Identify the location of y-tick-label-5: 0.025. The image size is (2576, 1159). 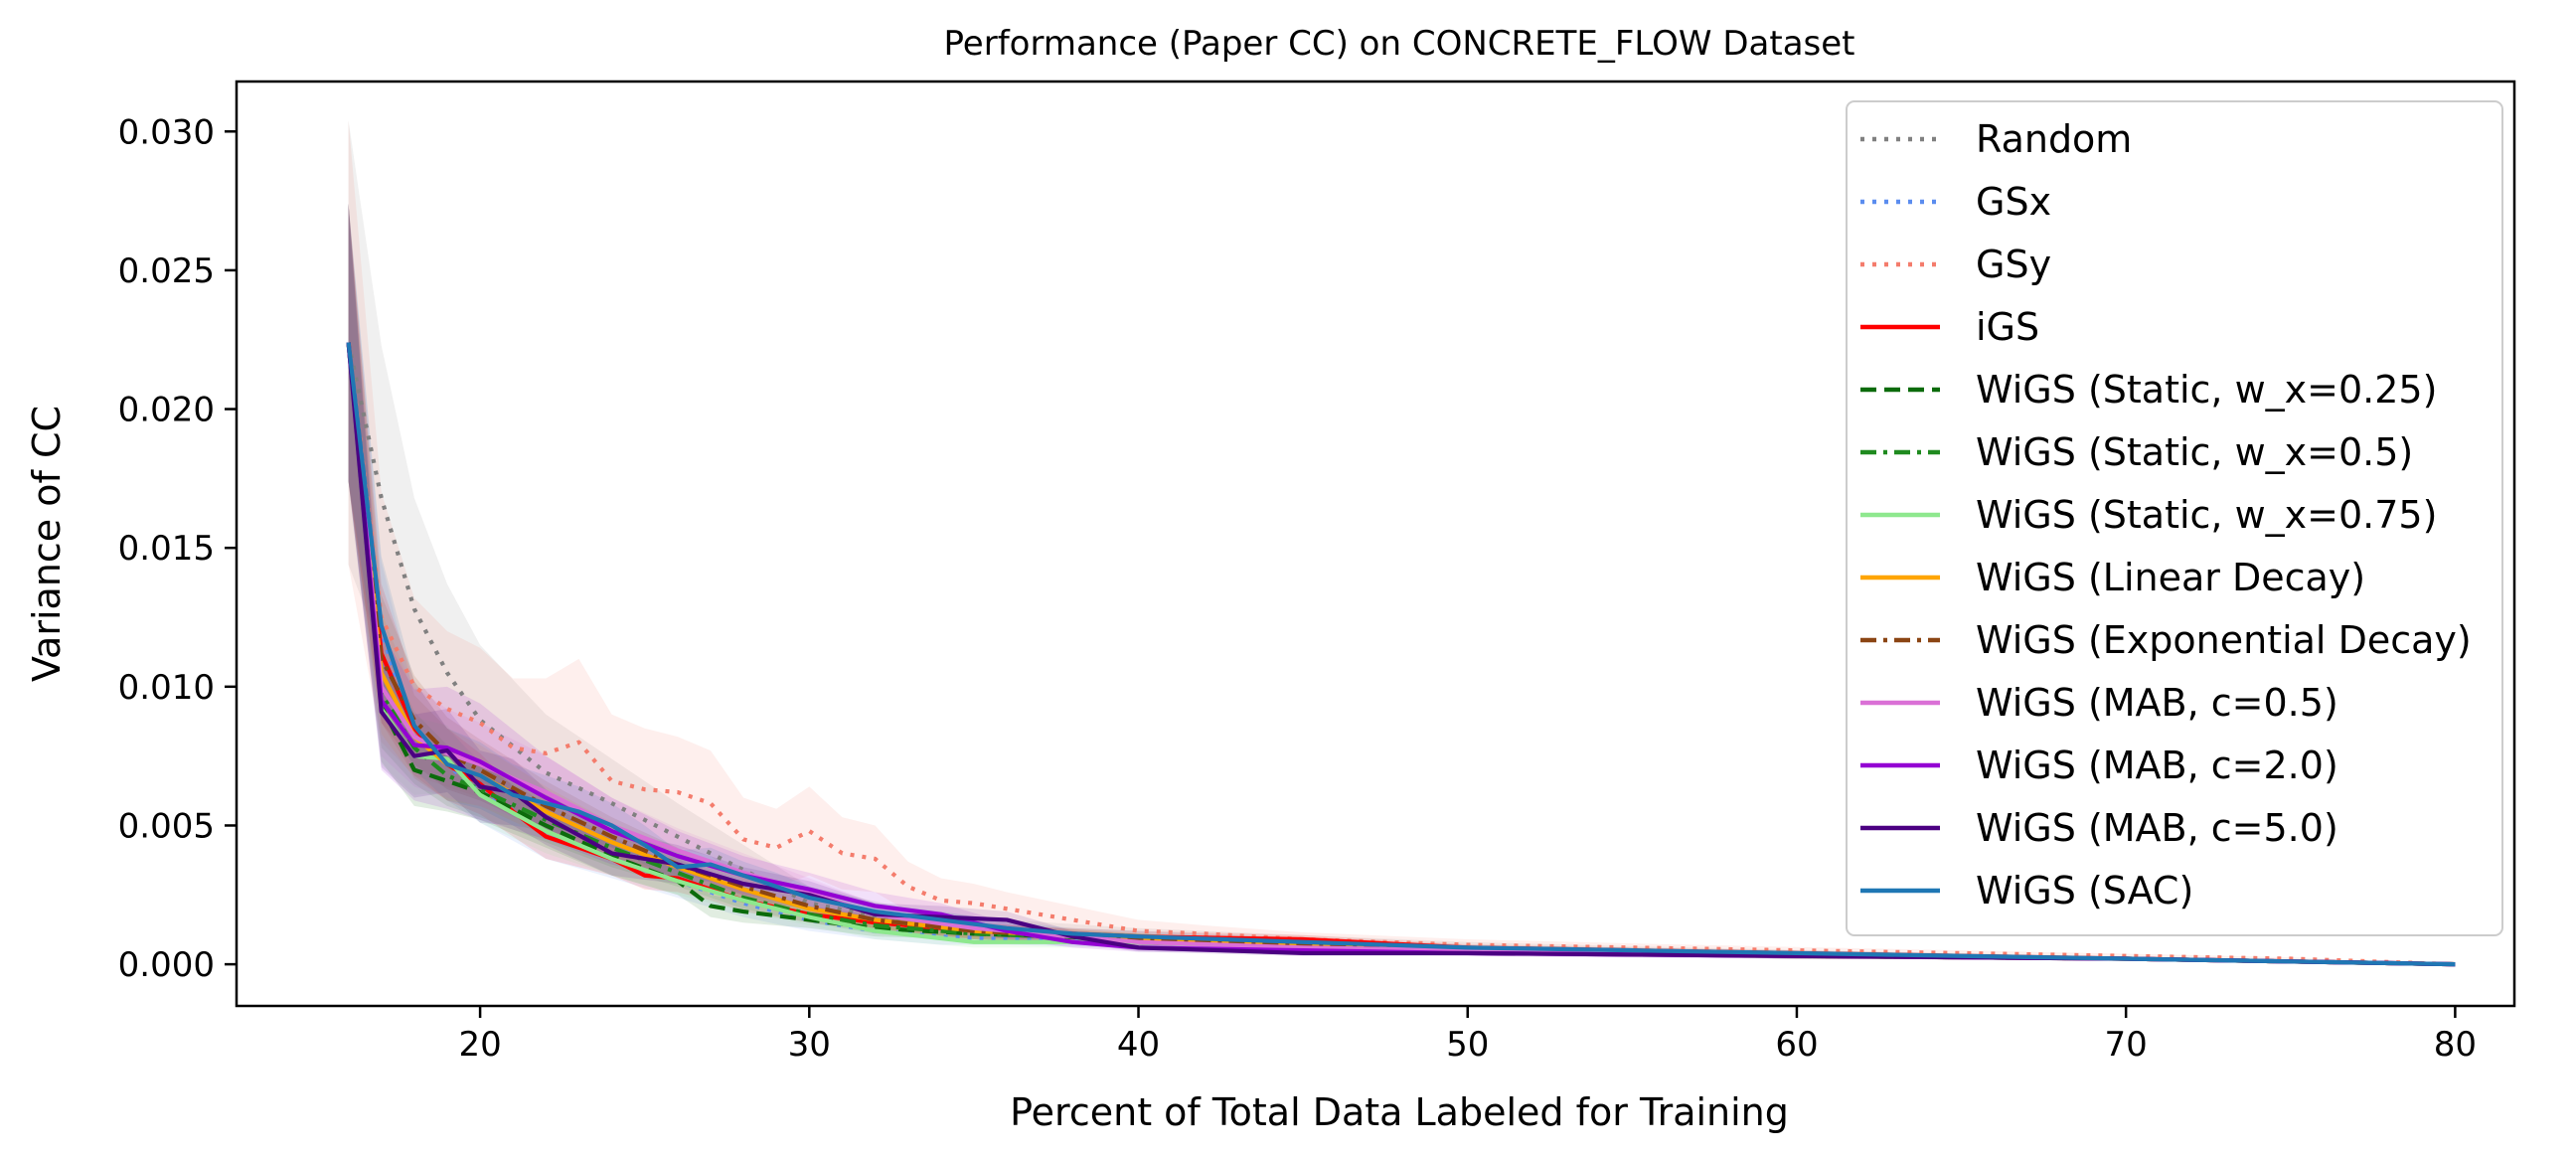
(166, 271).